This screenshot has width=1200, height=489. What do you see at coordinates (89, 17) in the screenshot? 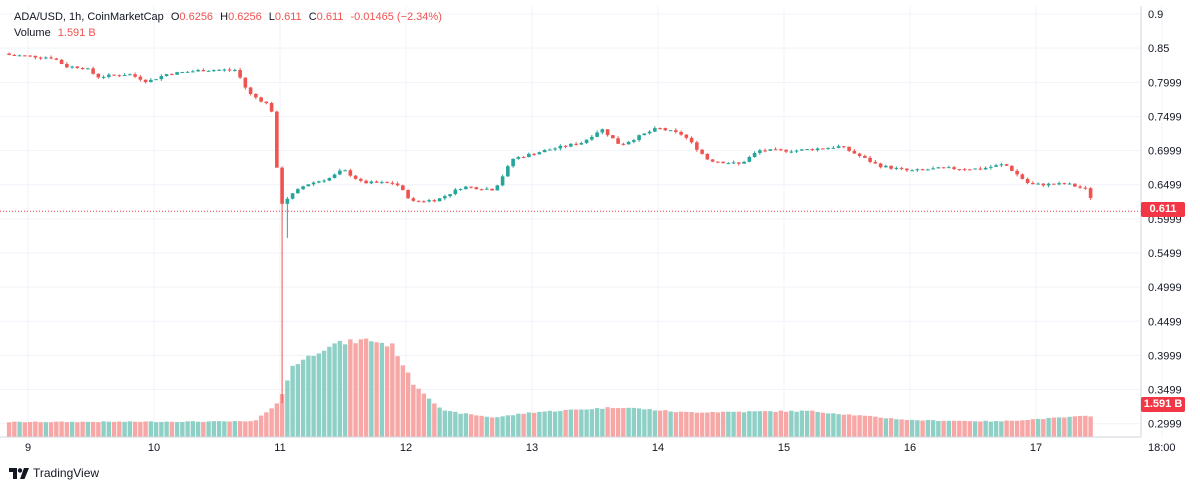
I see `symbol-title: ADA/USD, 1h, CoinMarketCap` at bounding box center [89, 17].